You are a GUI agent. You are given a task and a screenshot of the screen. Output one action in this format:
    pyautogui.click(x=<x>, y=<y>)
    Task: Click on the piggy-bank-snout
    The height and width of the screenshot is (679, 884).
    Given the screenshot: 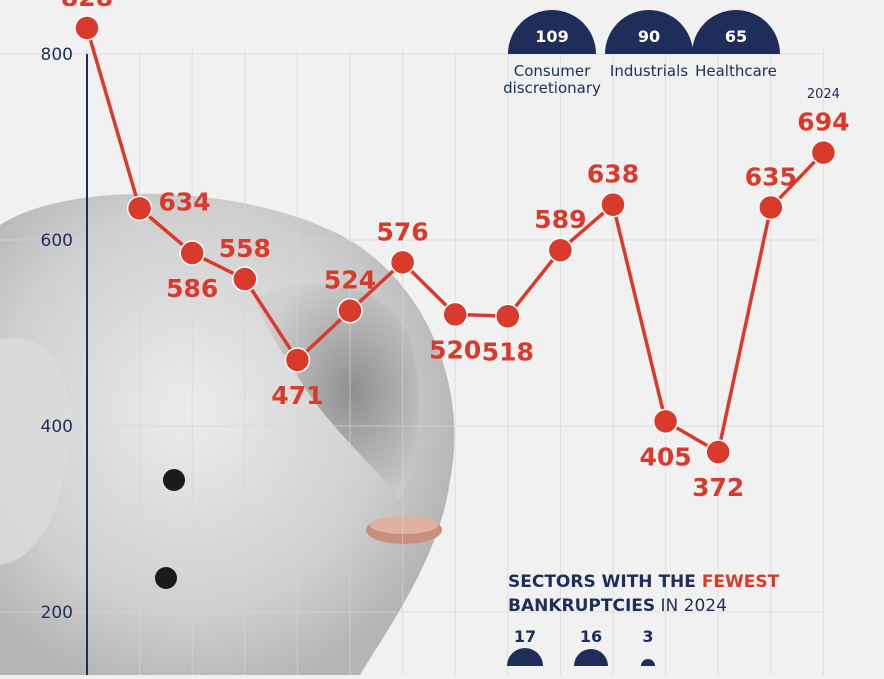 What is the action you would take?
    pyautogui.click(x=35, y=451)
    